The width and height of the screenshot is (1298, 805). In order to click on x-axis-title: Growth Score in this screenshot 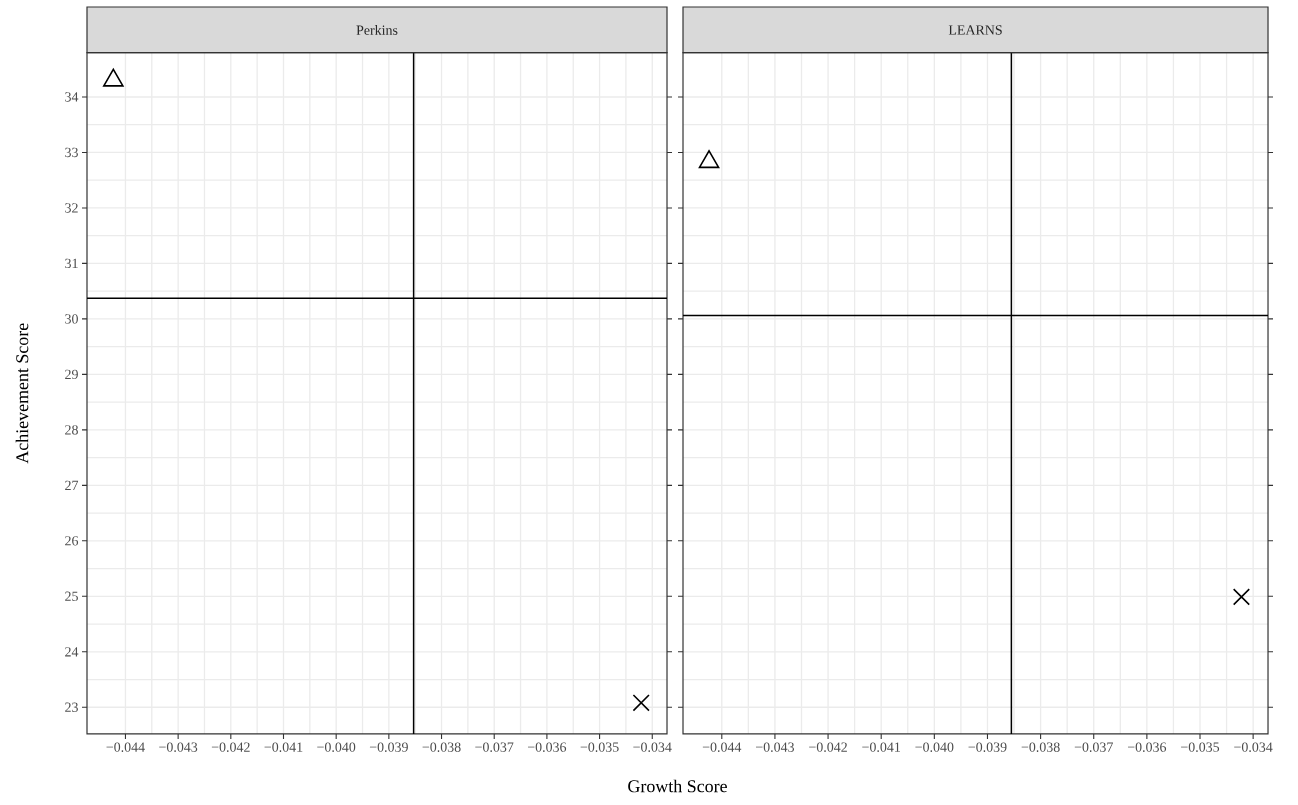, I will do `click(677, 786)`.